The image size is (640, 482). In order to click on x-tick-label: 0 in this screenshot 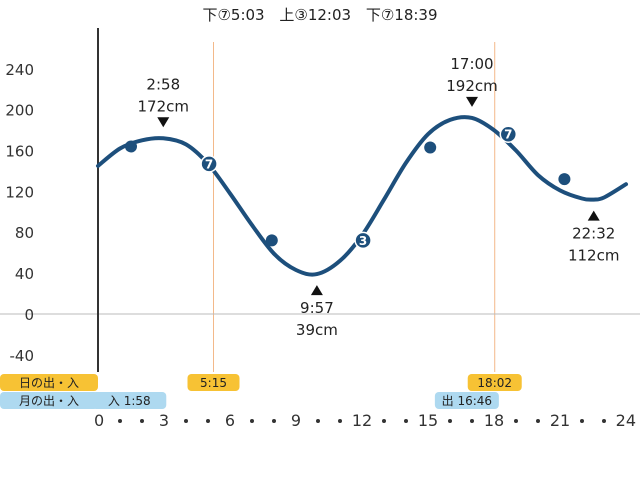, I will do `click(99, 420)`.